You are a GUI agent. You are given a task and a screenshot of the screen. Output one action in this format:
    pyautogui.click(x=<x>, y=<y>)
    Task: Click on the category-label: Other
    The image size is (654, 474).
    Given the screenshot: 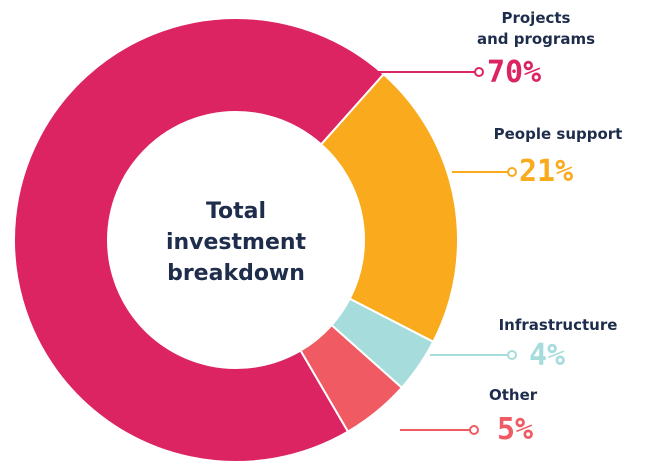 What is the action you would take?
    pyautogui.click(x=513, y=395)
    